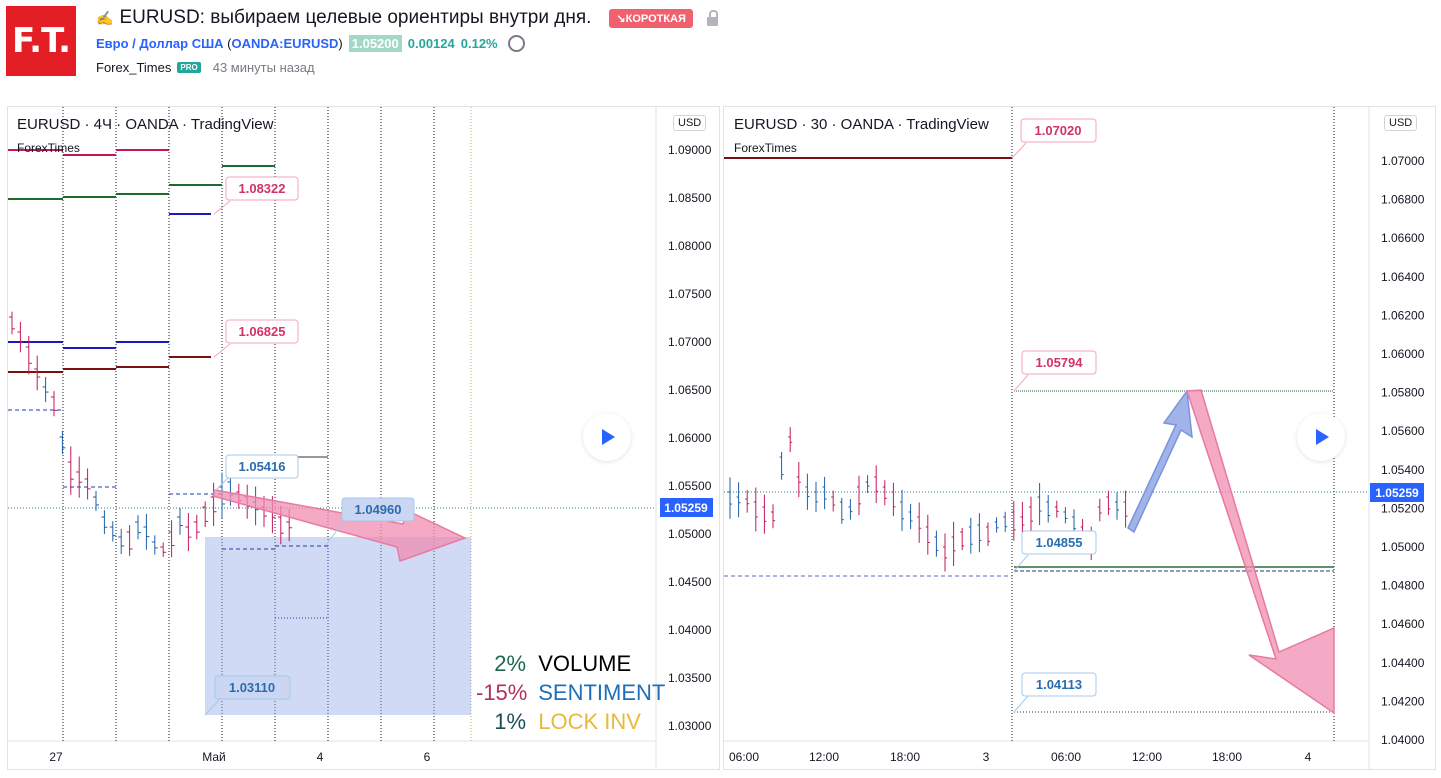  I want to click on callout-1.07020: 1.07020, so click(1054, 138).